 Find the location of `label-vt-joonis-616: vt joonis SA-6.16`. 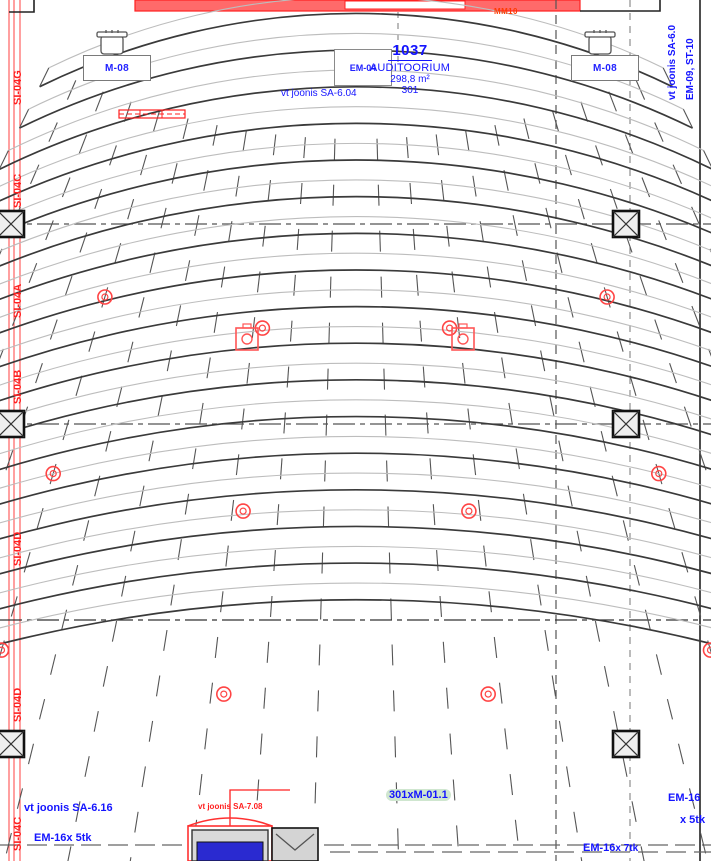

label-vt-joonis-616: vt joonis SA-6.16 is located at coordinates (68, 808).